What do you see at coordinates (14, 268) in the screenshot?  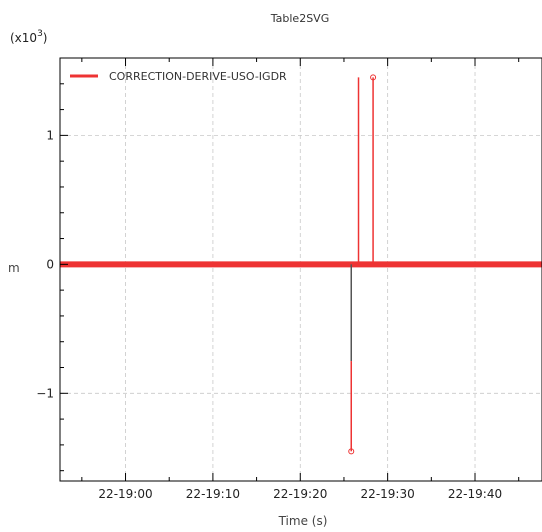 I see `y-axis-title: m` at bounding box center [14, 268].